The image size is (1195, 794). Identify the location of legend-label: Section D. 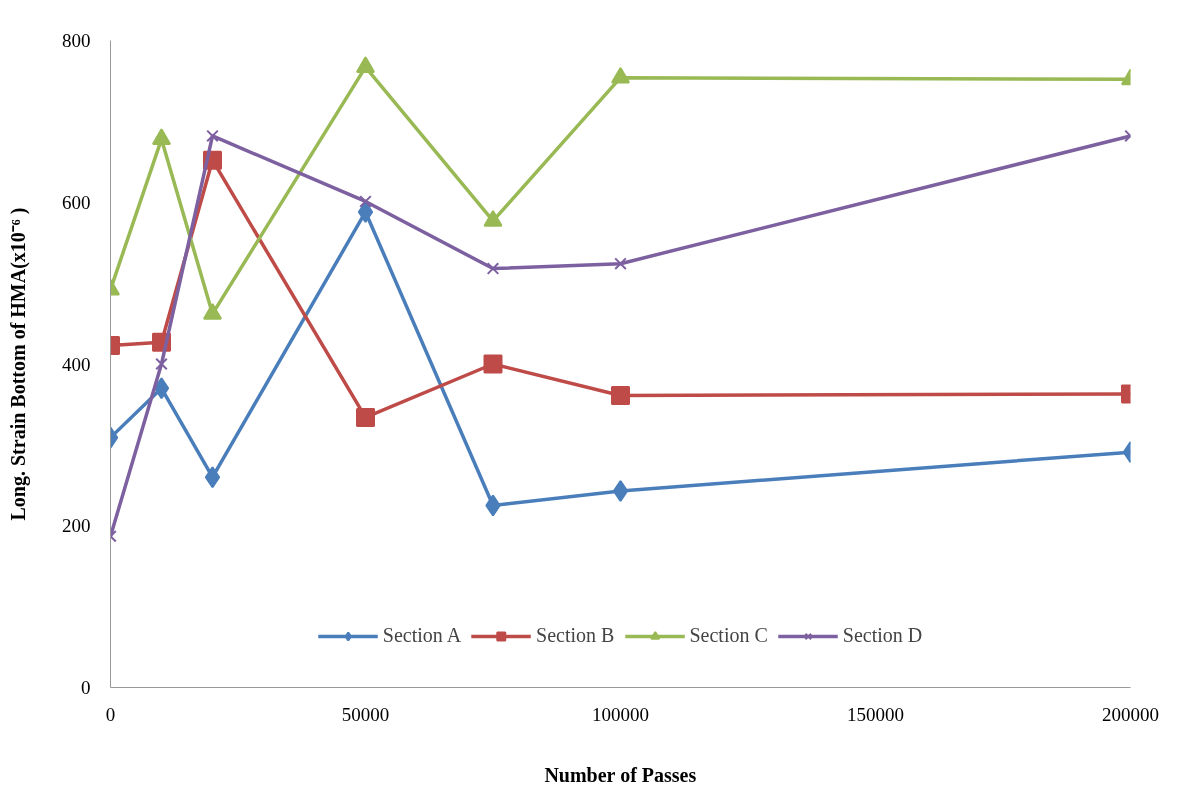
(882, 635).